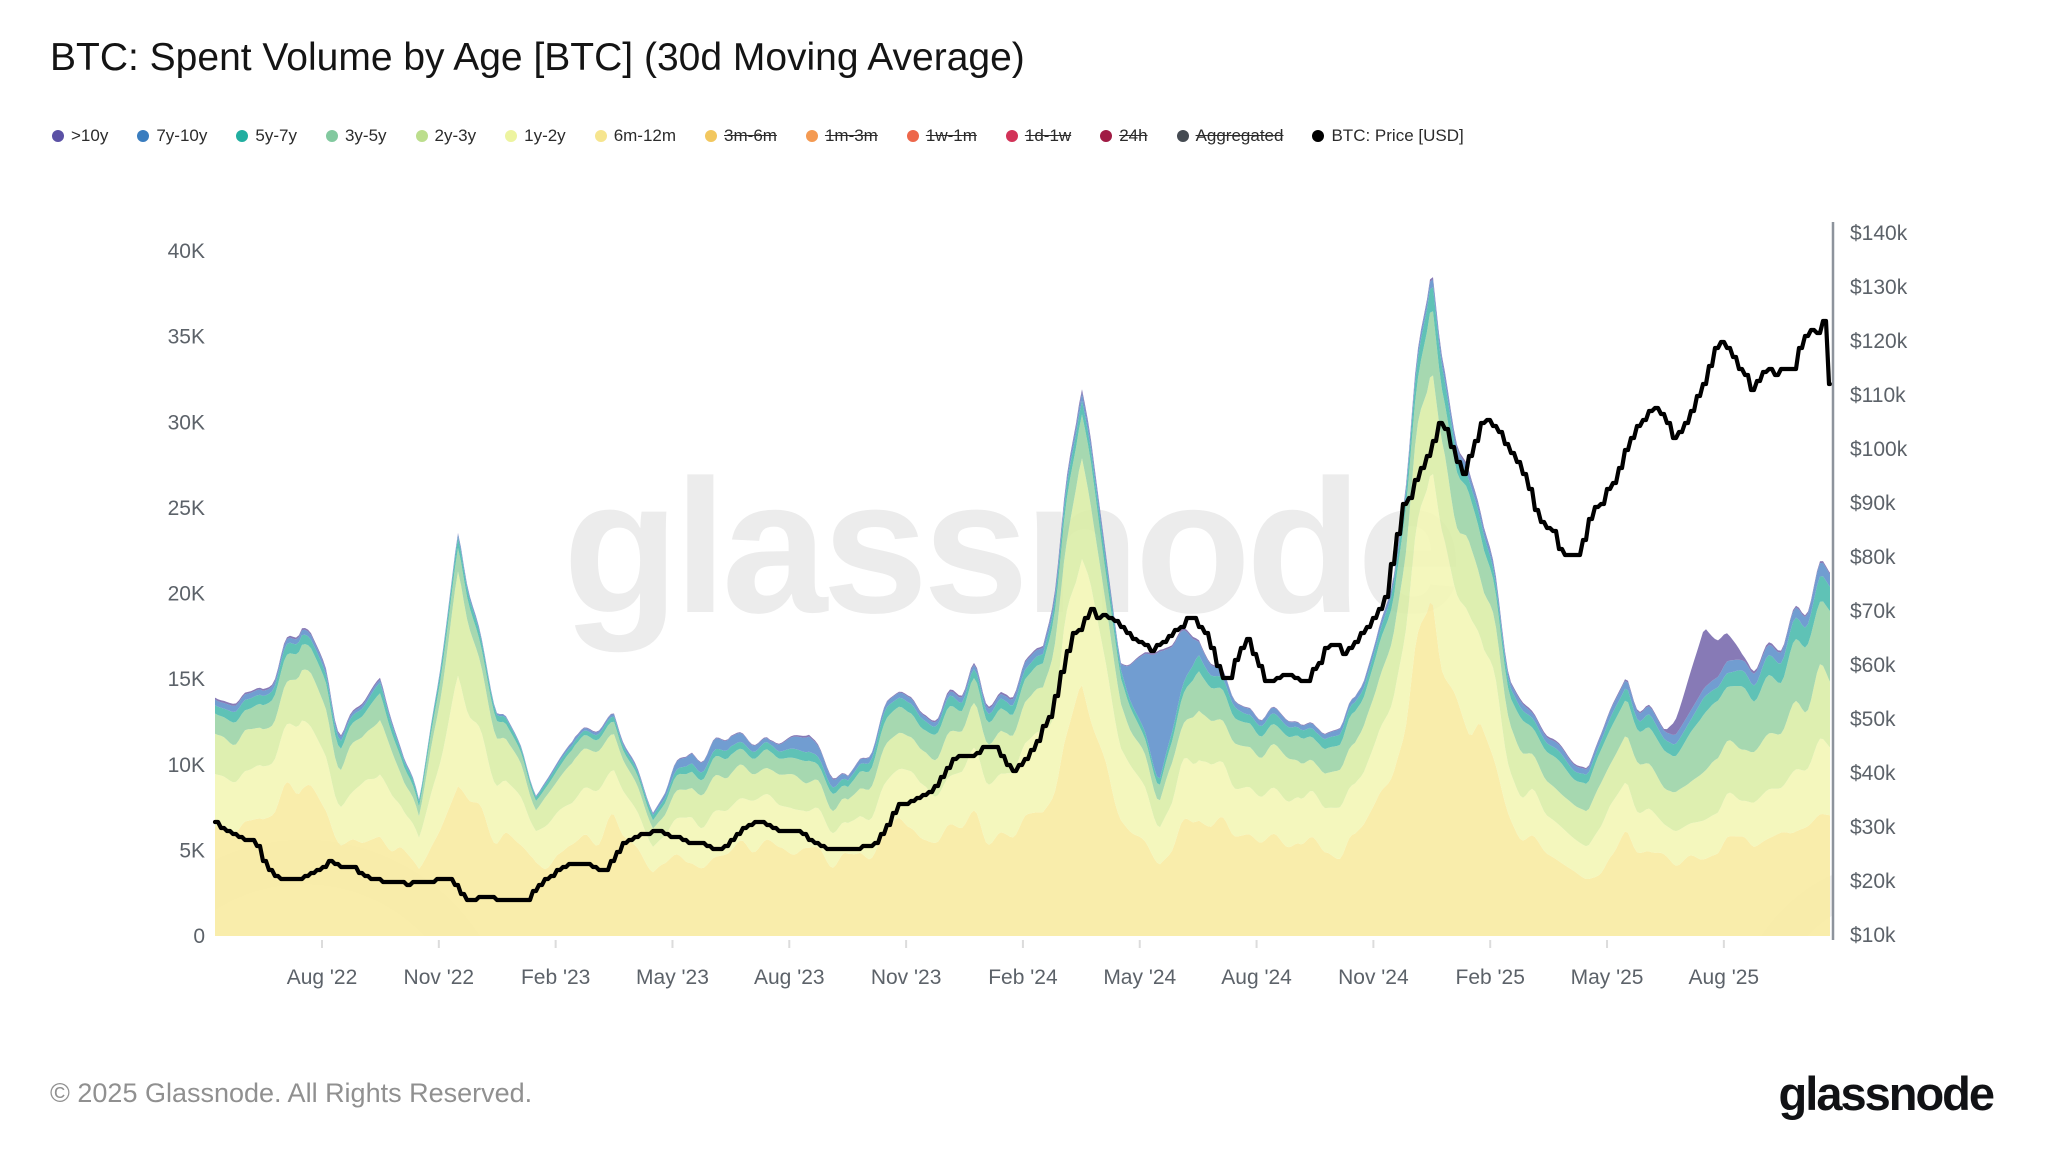 Image resolution: width=2048 pixels, height=1152 pixels. What do you see at coordinates (1048, 135) in the screenshot?
I see `legend-label: 1d-1w` at bounding box center [1048, 135].